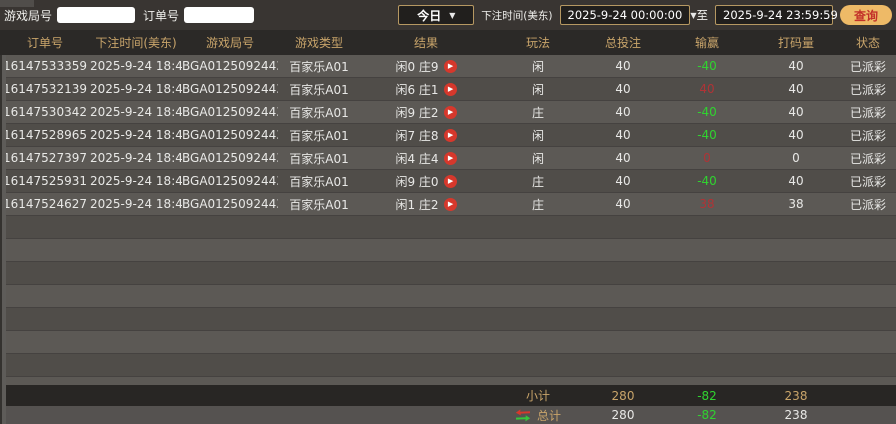 The width and height of the screenshot is (896, 424). What do you see at coordinates (230, 89) in the screenshot?
I see `cell-game-round: BGA0125092443C` at bounding box center [230, 89].